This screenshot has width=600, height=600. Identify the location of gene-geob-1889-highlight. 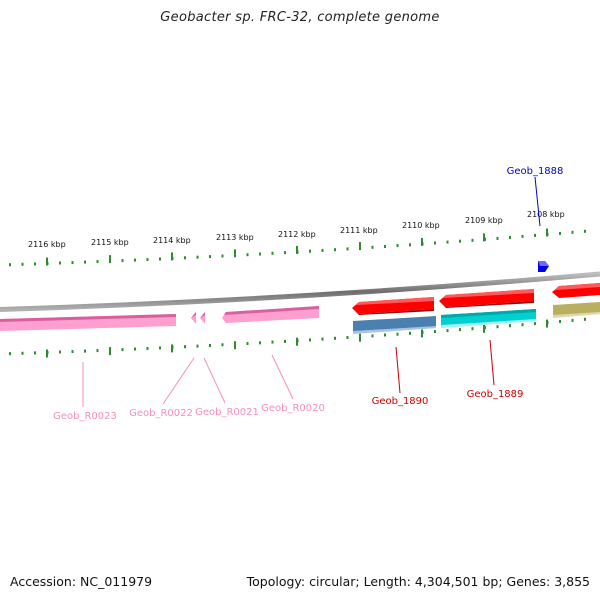
(486, 295).